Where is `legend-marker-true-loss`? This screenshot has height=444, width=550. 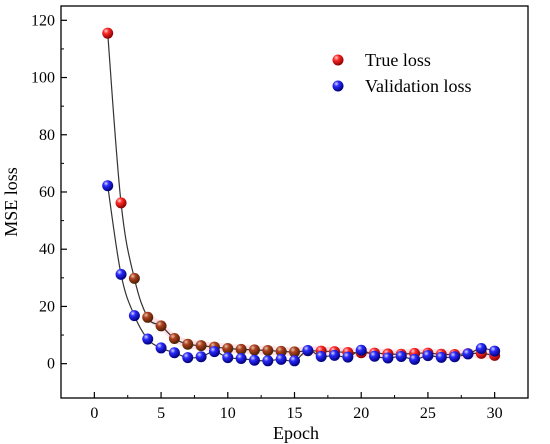 legend-marker-true-loss is located at coordinates (338, 60).